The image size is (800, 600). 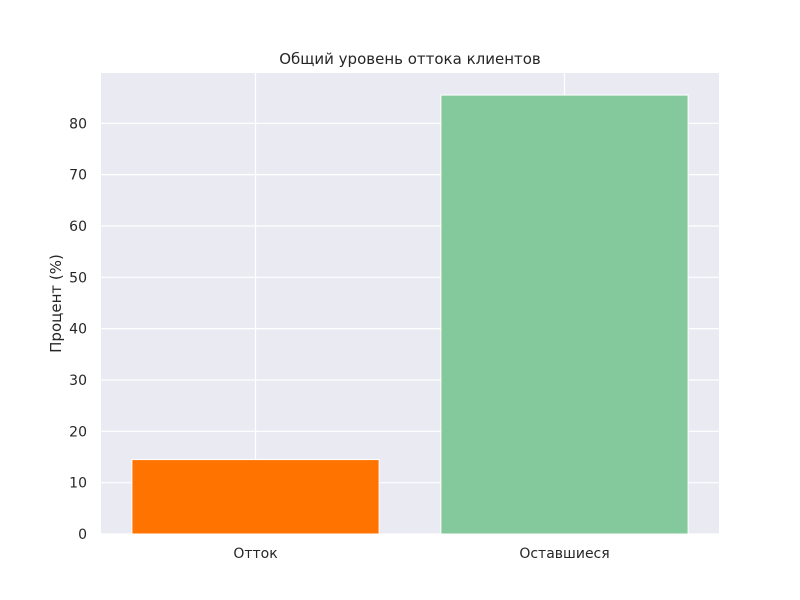 I want to click on y-tick-label: 80, so click(x=78, y=124).